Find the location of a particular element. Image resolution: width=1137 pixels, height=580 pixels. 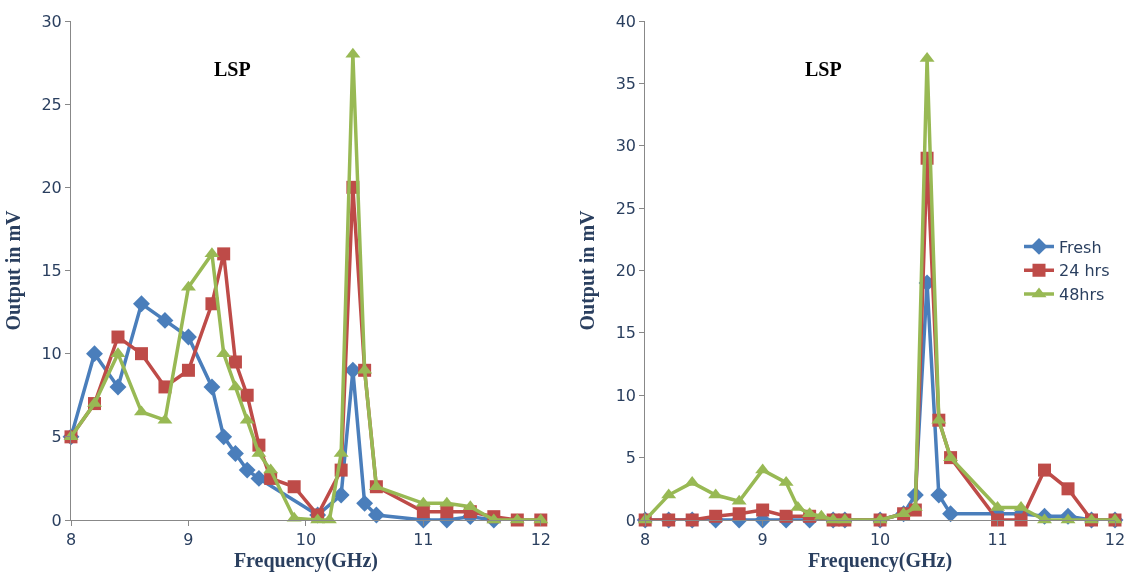

legend-label: 48hrs is located at coordinates (1082, 295).